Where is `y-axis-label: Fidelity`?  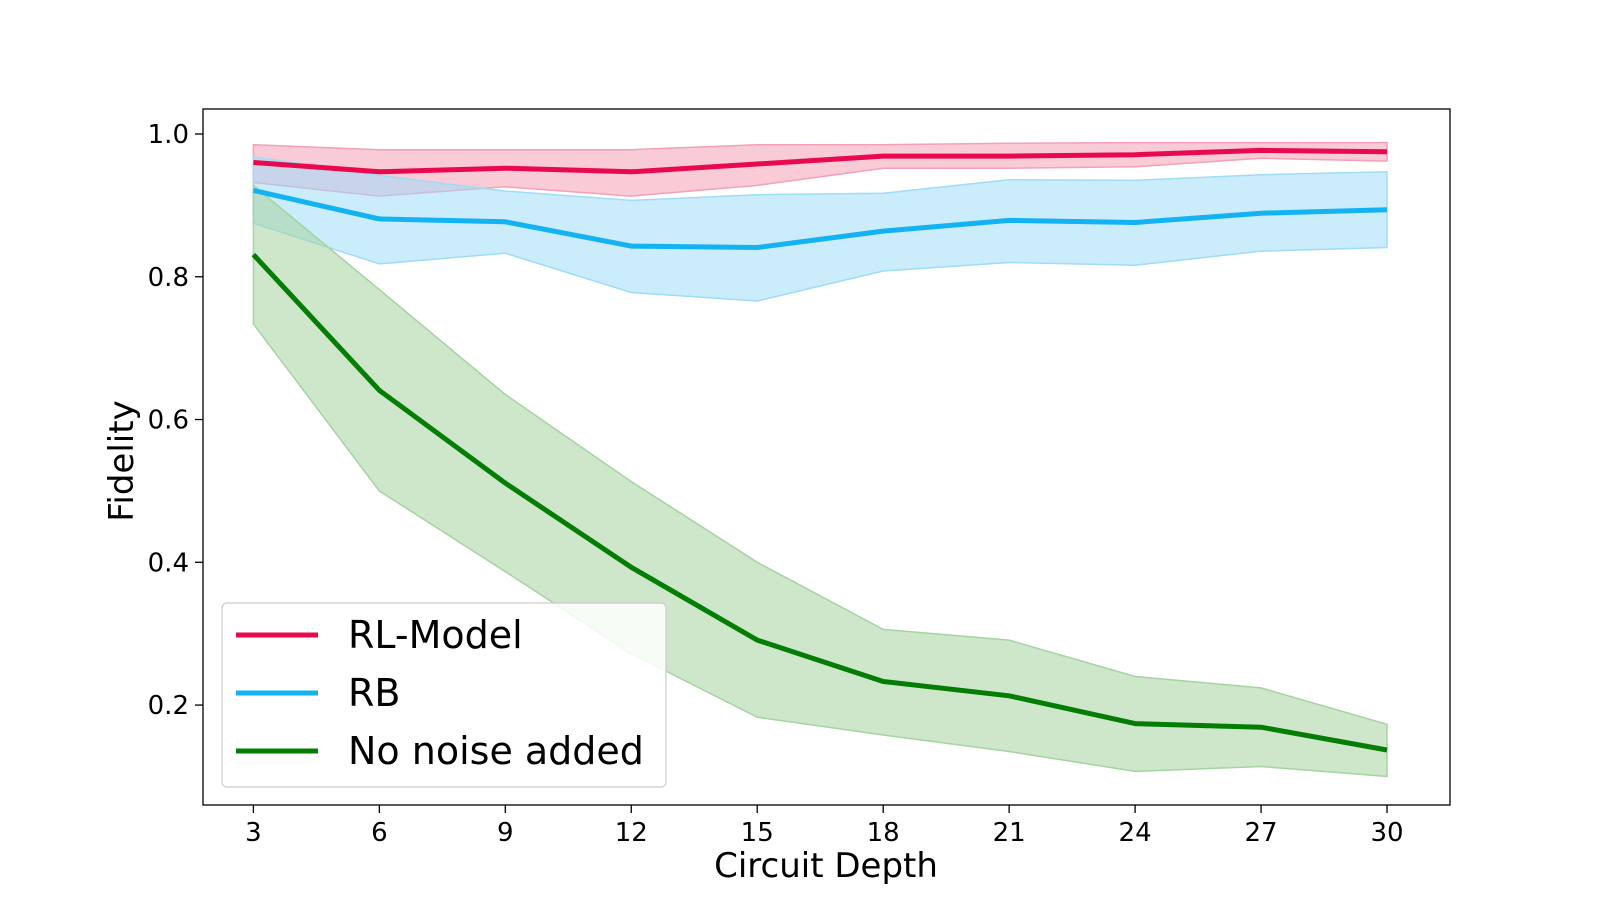
y-axis-label: Fidelity is located at coordinates (122, 460).